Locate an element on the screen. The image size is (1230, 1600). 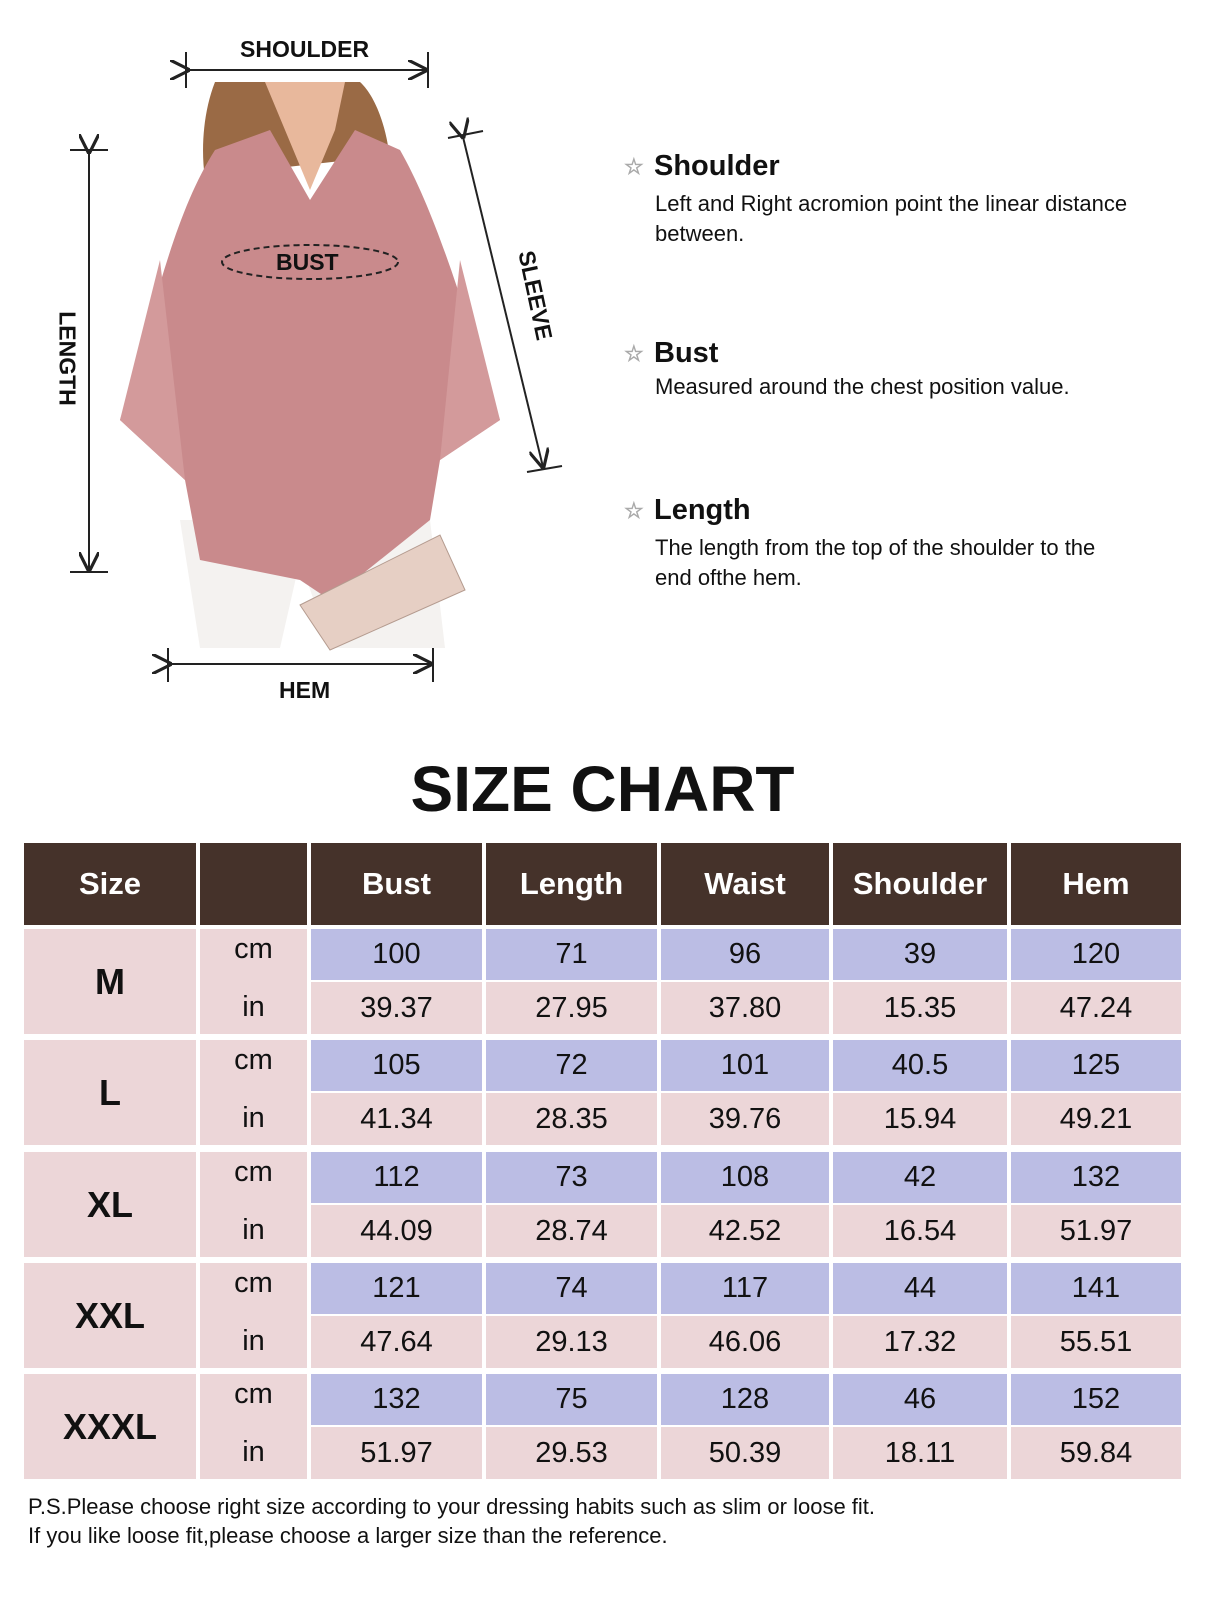
value-in: 44.09 is located at coordinates (396, 1231).